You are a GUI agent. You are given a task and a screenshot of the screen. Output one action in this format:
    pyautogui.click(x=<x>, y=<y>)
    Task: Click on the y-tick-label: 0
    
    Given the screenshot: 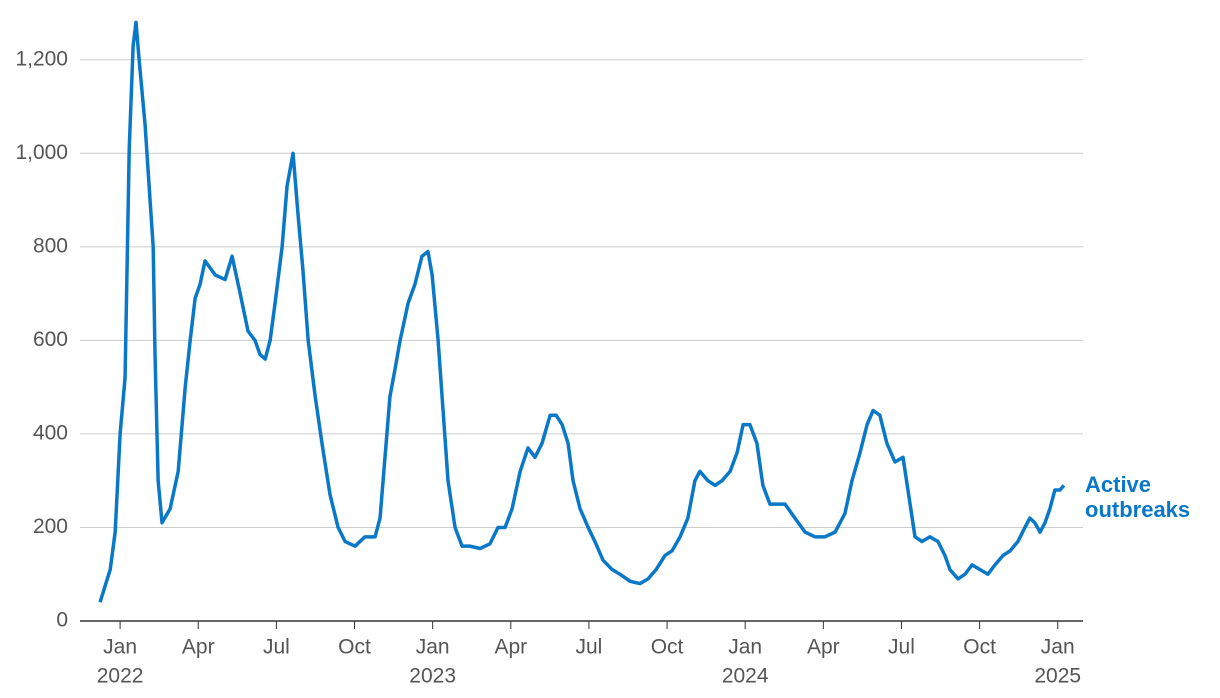 What is the action you would take?
    pyautogui.click(x=62, y=620)
    